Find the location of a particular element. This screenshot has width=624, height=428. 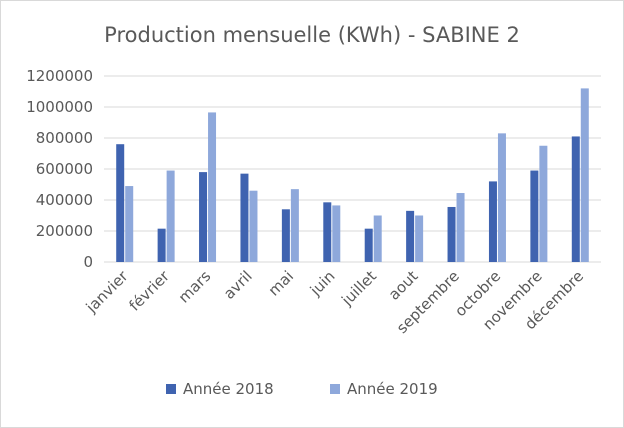

bar-2018-avril is located at coordinates (244, 217).